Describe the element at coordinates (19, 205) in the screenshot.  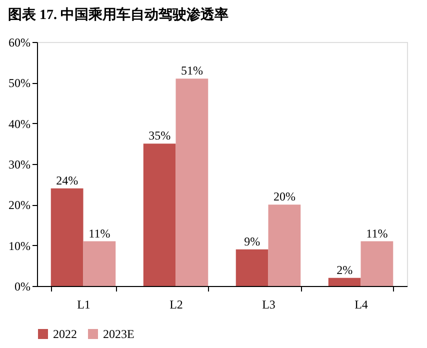
I see `y-tick-label: 20%` at that location.